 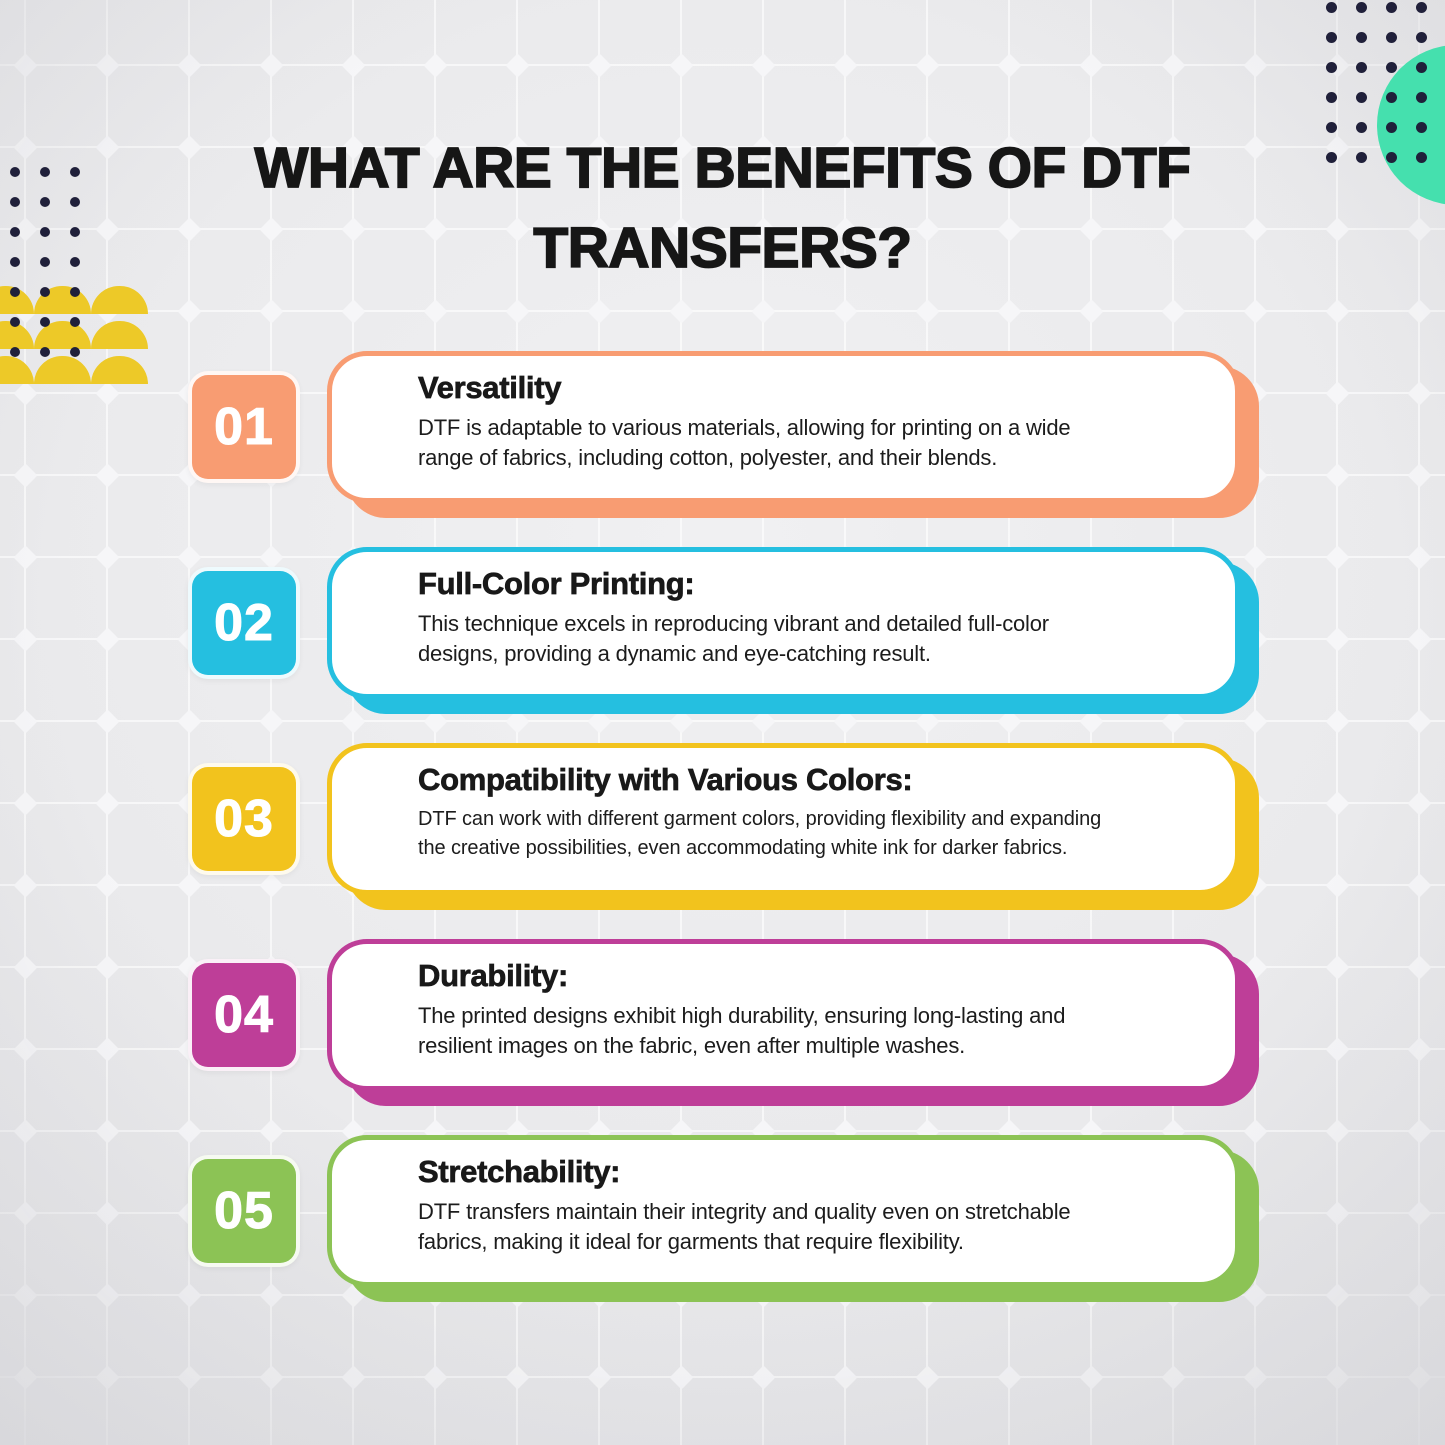 What do you see at coordinates (244, 427) in the screenshot?
I see `card-number-badge-1: 01` at bounding box center [244, 427].